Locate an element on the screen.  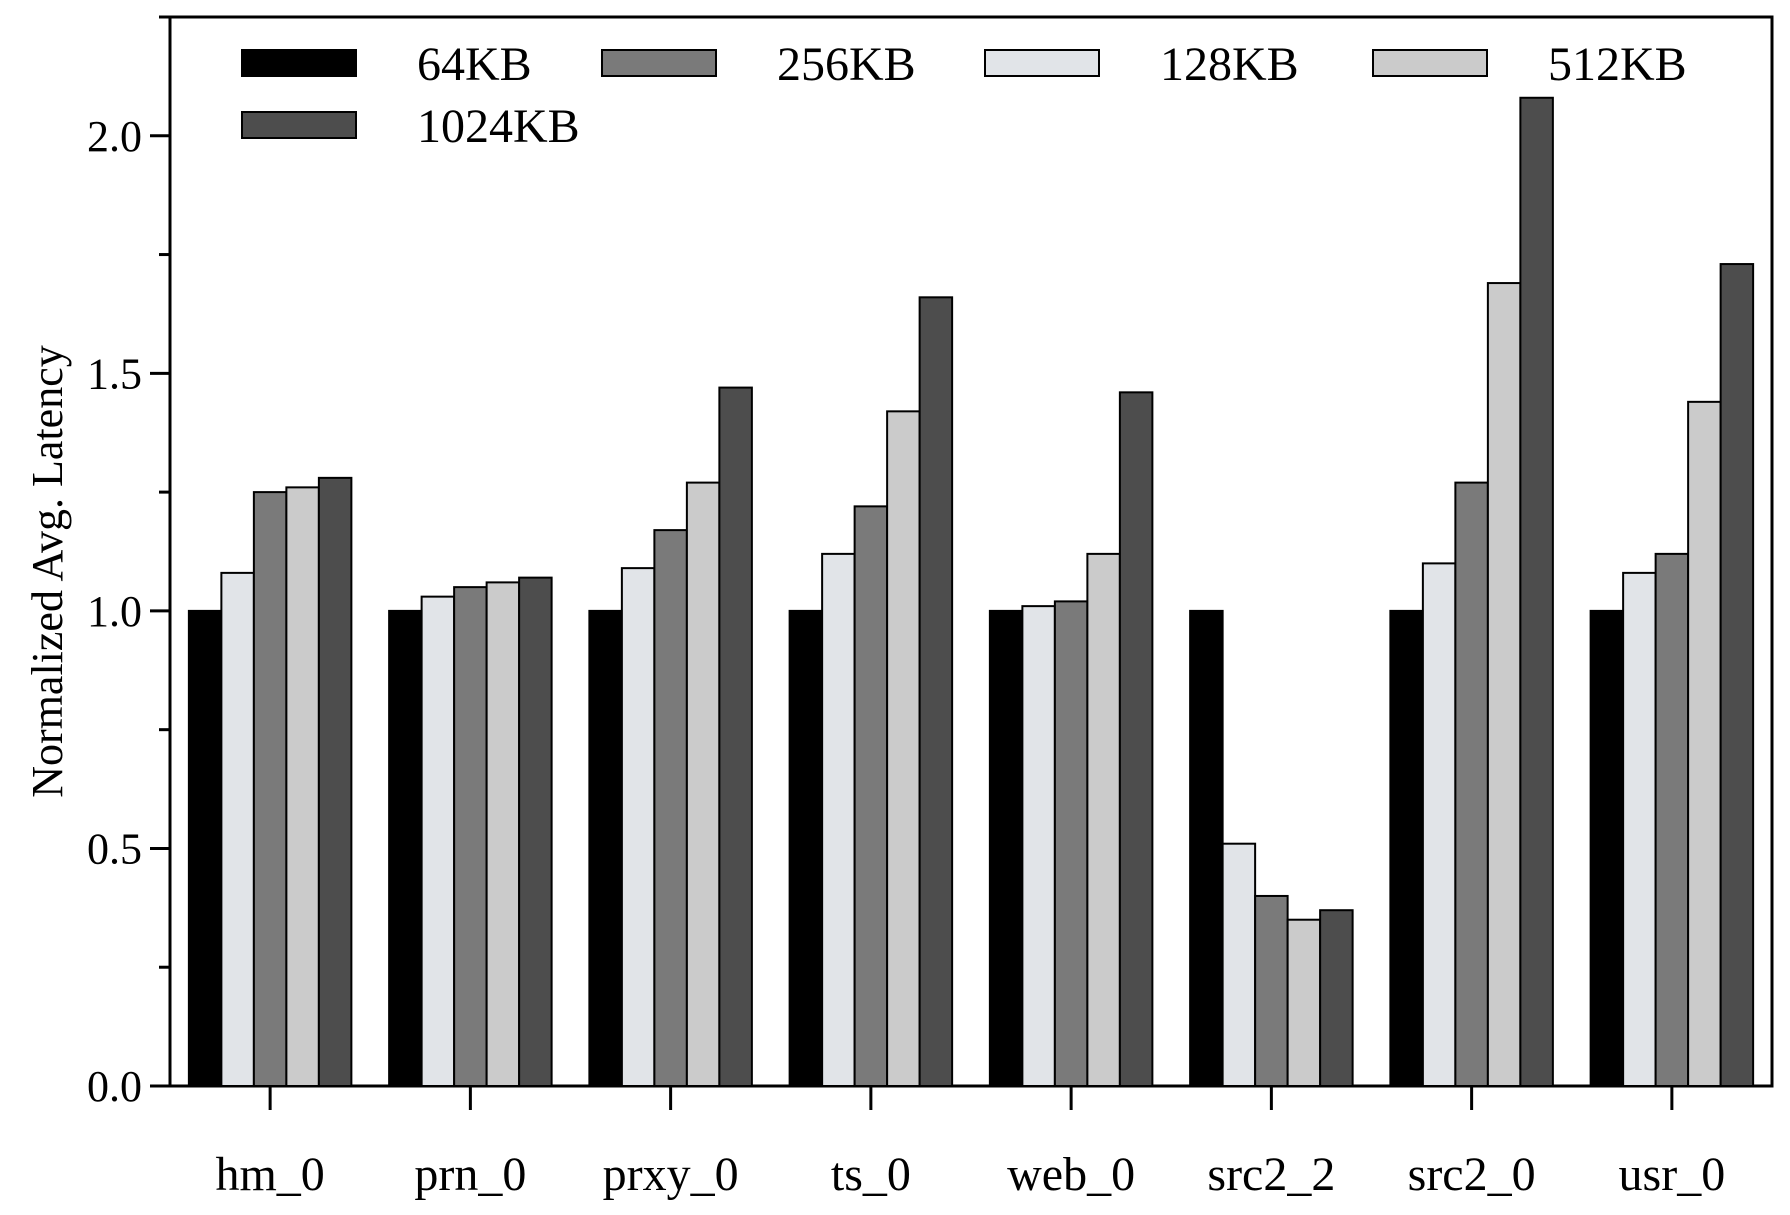
legend-swatch-128KB is located at coordinates (1042, 63).